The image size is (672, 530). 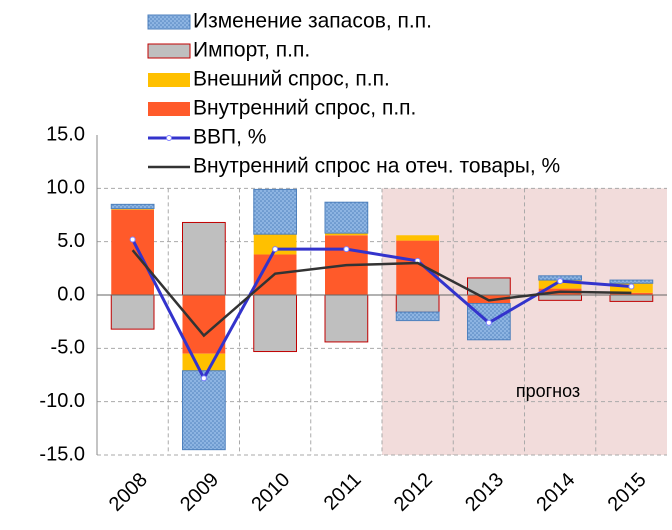 What do you see at coordinates (376, 166) in the screenshot?
I see `legend-label: Внутренний спрос на отеч. товары, %` at bounding box center [376, 166].